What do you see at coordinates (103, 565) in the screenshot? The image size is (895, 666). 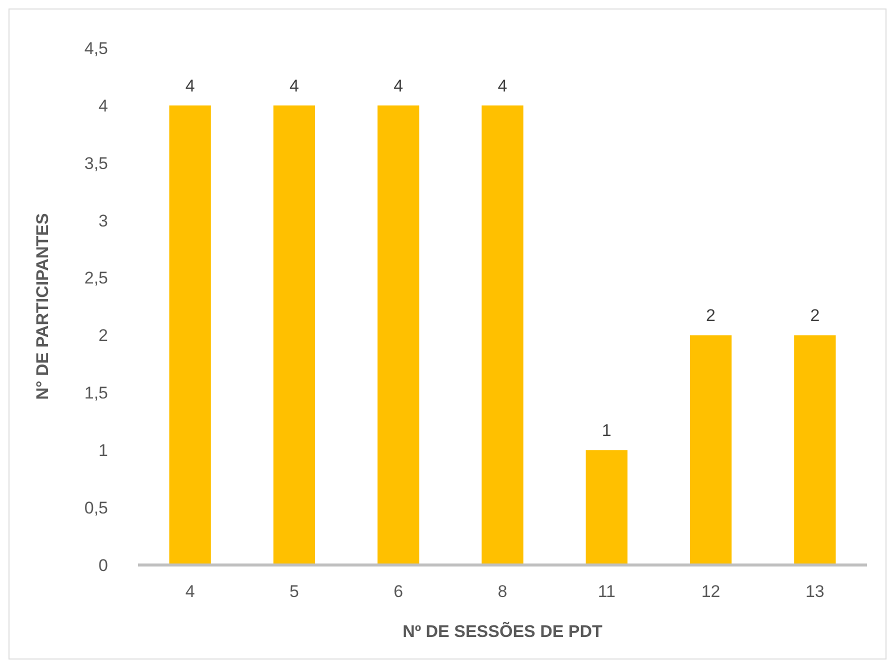 I see `y-tick-label: 0` at bounding box center [103, 565].